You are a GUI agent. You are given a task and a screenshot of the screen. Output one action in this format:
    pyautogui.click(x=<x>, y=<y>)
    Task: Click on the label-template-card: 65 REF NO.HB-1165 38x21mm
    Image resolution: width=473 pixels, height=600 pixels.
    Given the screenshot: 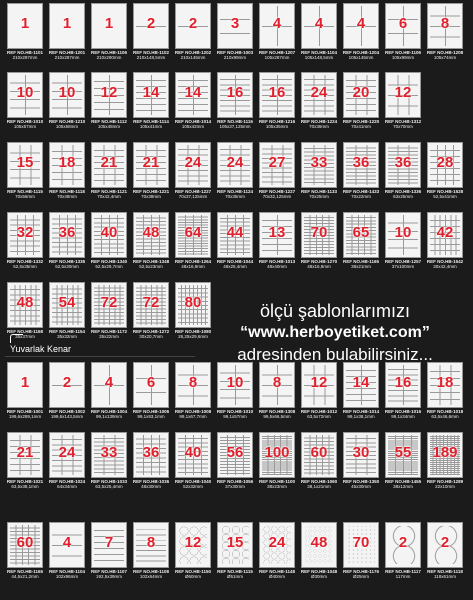 What is the action you would take?
    pyautogui.click(x=361, y=240)
    